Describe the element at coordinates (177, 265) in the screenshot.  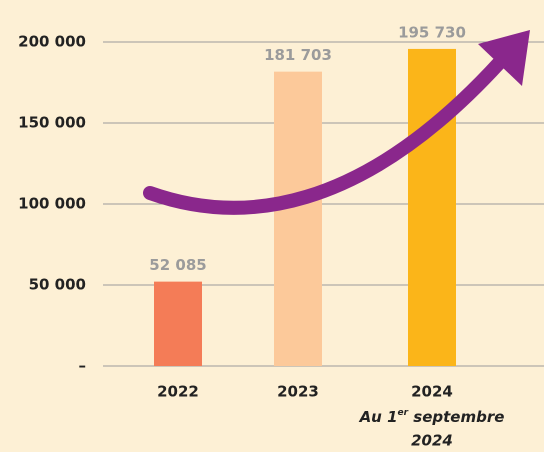
I see `value-label: 52 085` at that location.